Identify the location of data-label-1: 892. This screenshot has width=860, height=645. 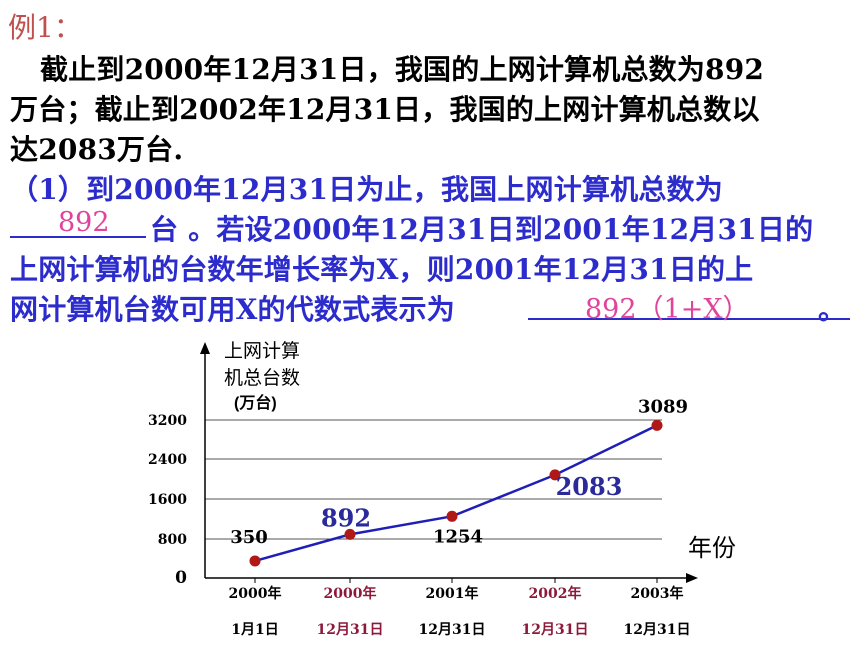
(346, 517).